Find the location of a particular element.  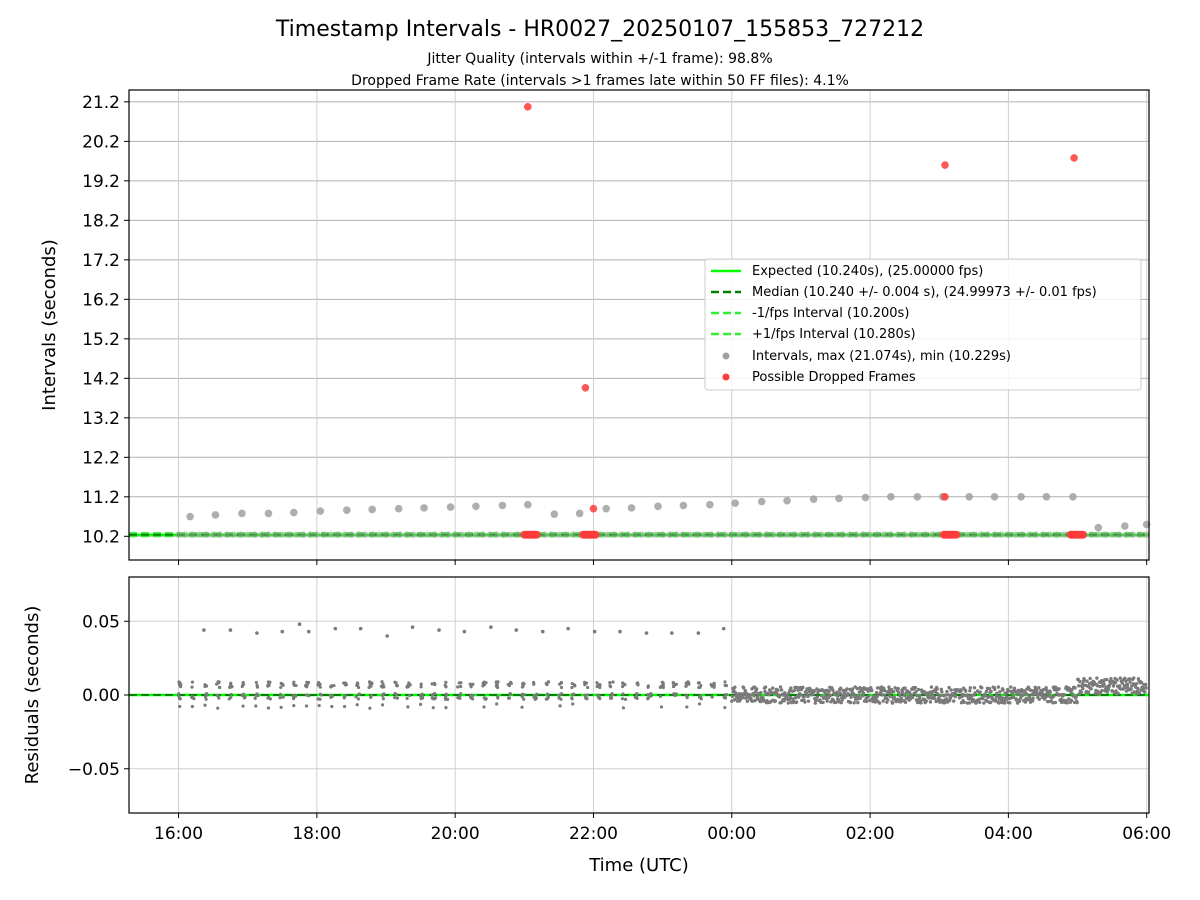

legend-dropped-marker is located at coordinates (726, 377).